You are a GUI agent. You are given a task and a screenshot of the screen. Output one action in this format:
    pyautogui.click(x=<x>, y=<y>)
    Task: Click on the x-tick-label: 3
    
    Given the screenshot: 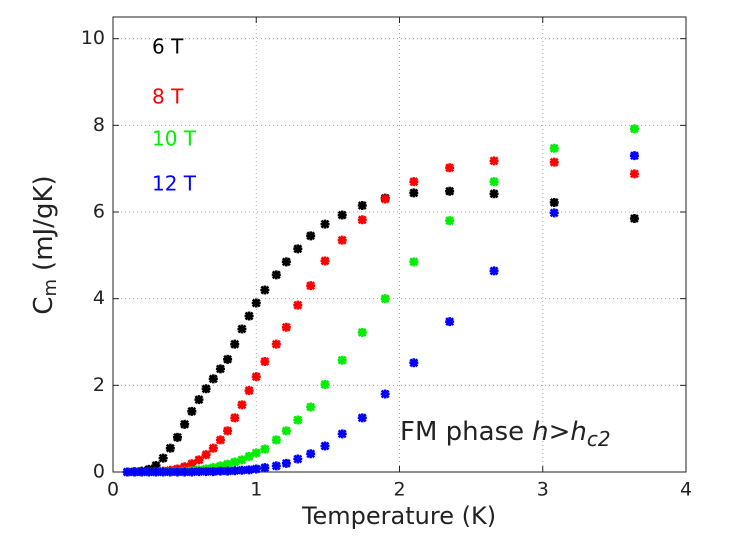 What is the action you would take?
    pyautogui.click(x=543, y=490)
    